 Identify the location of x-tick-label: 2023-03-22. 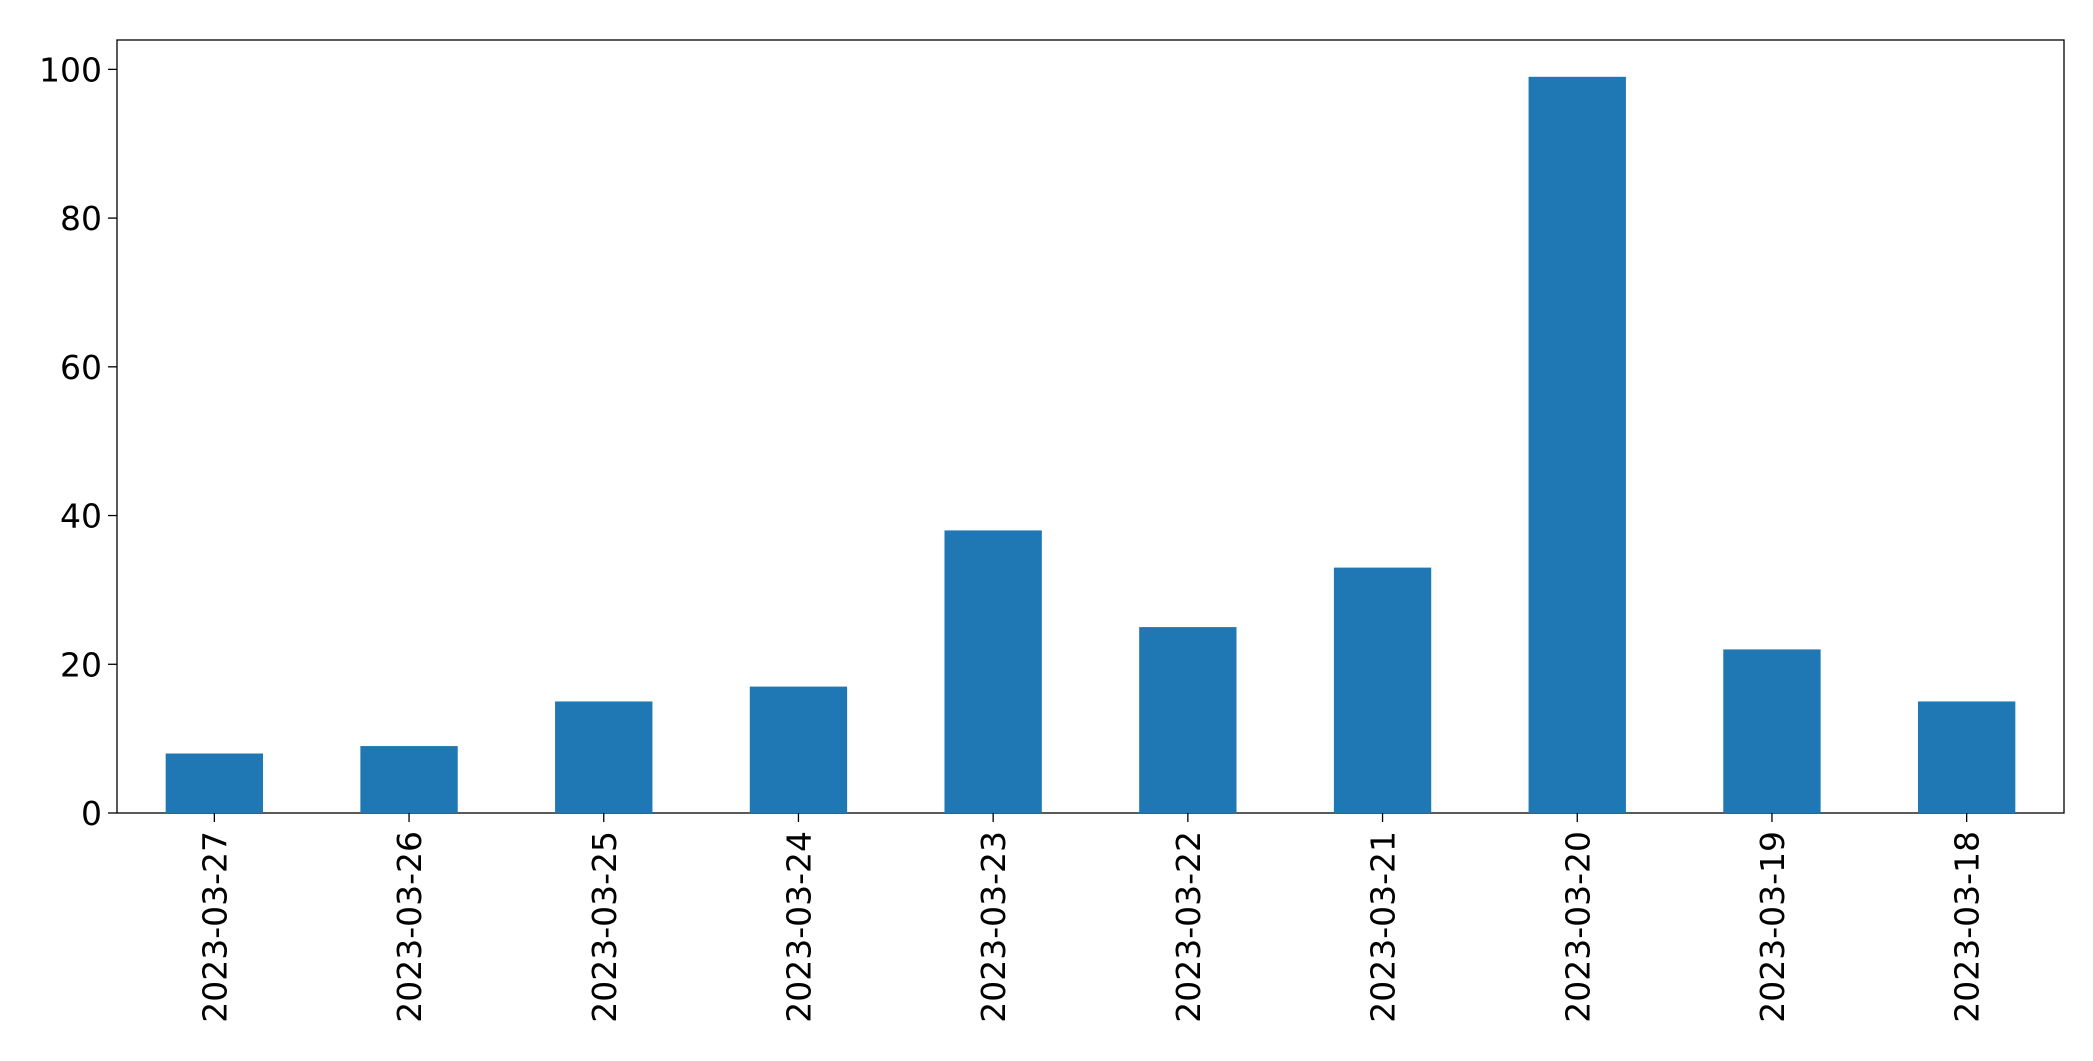
(1188, 927).